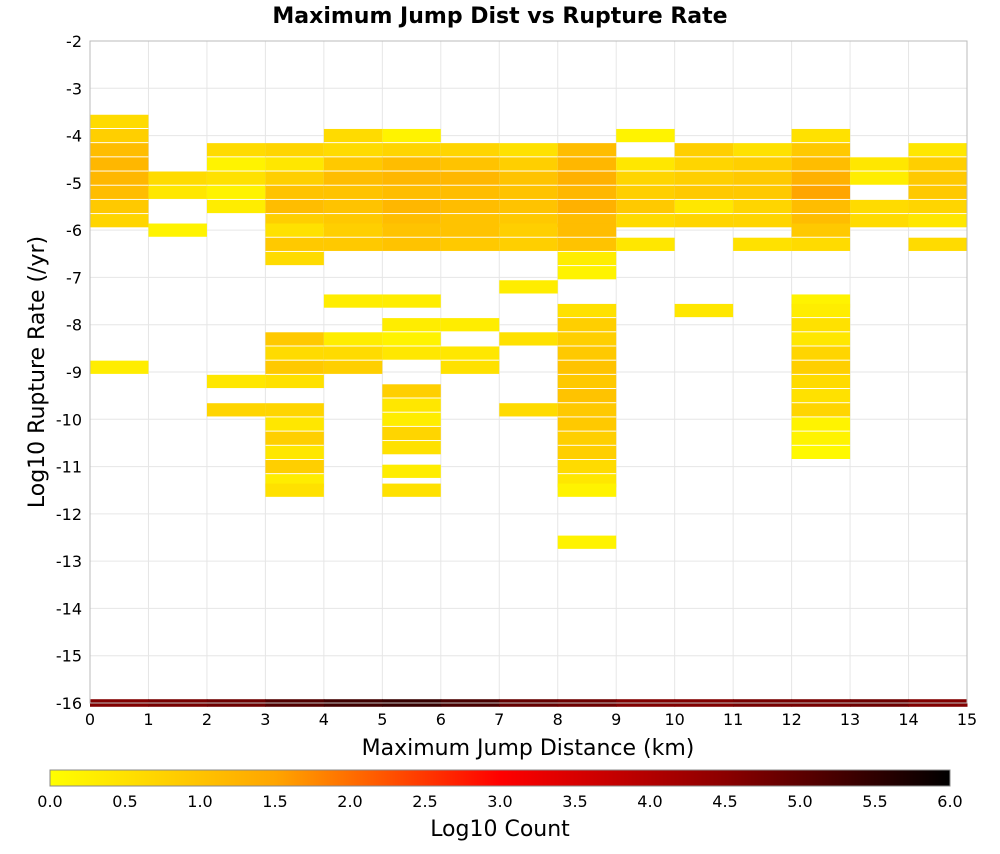 The width and height of the screenshot is (1000, 854). Describe the element at coordinates (324, 719) in the screenshot. I see `x-tick-label: 4` at that location.